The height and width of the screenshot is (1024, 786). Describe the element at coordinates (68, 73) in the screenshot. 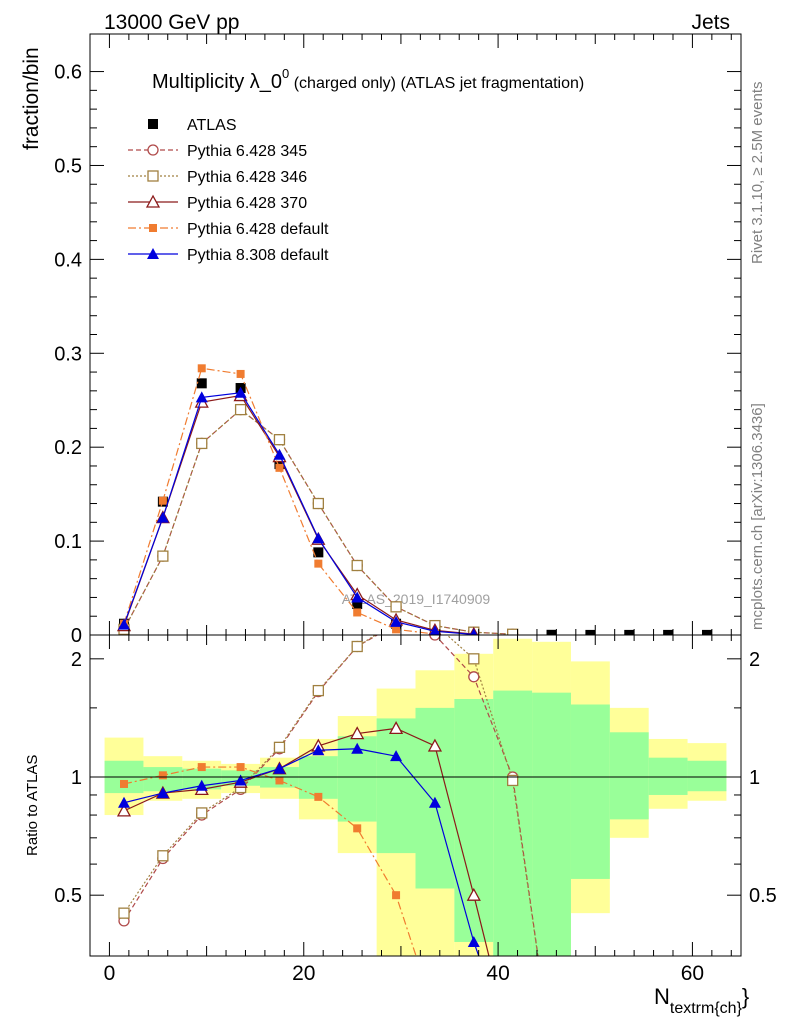

I see `y-tick-label-main: 0.6` at that location.